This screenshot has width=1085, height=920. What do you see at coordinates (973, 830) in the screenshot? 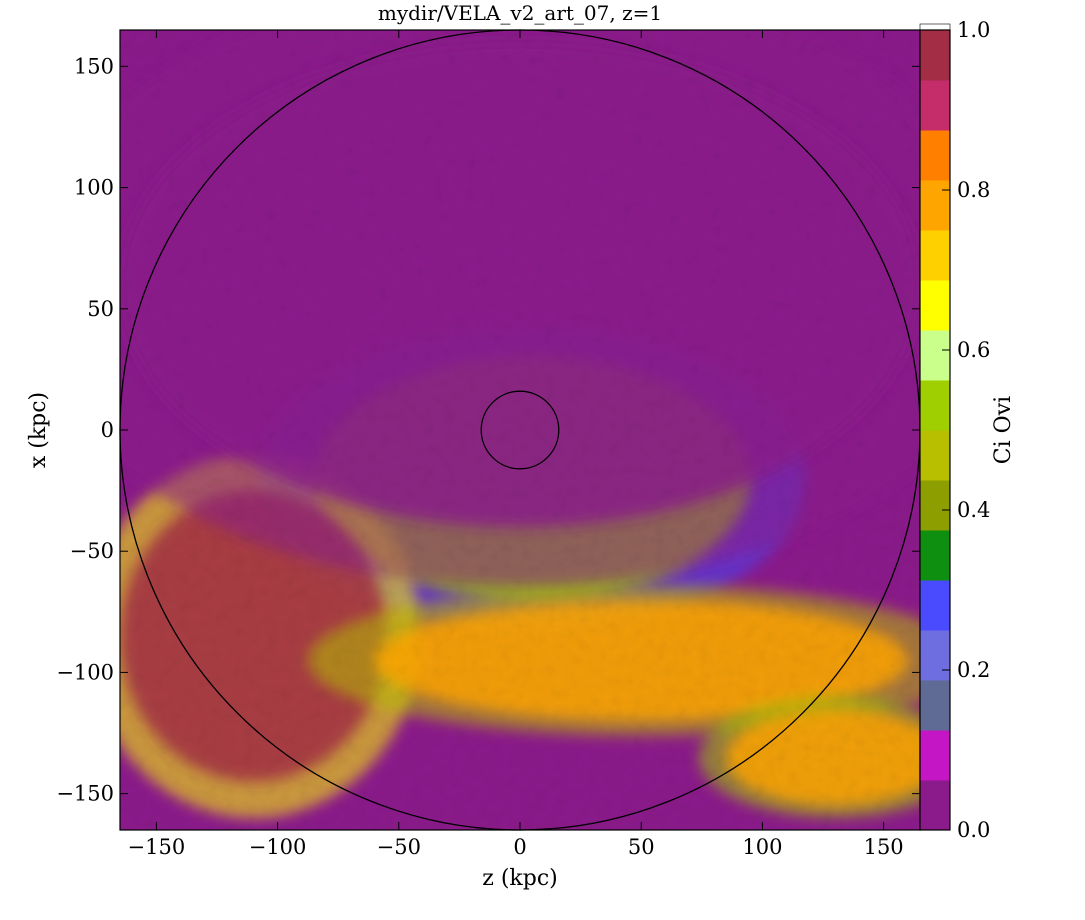
I see `colorbar-tick-label: 0.0` at bounding box center [973, 830].